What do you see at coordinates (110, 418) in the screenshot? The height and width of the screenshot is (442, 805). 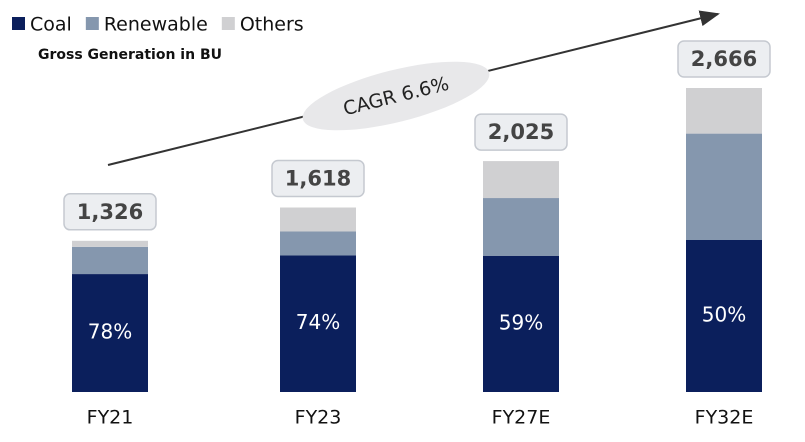 I see `x-tick-label: FY21` at bounding box center [110, 418].